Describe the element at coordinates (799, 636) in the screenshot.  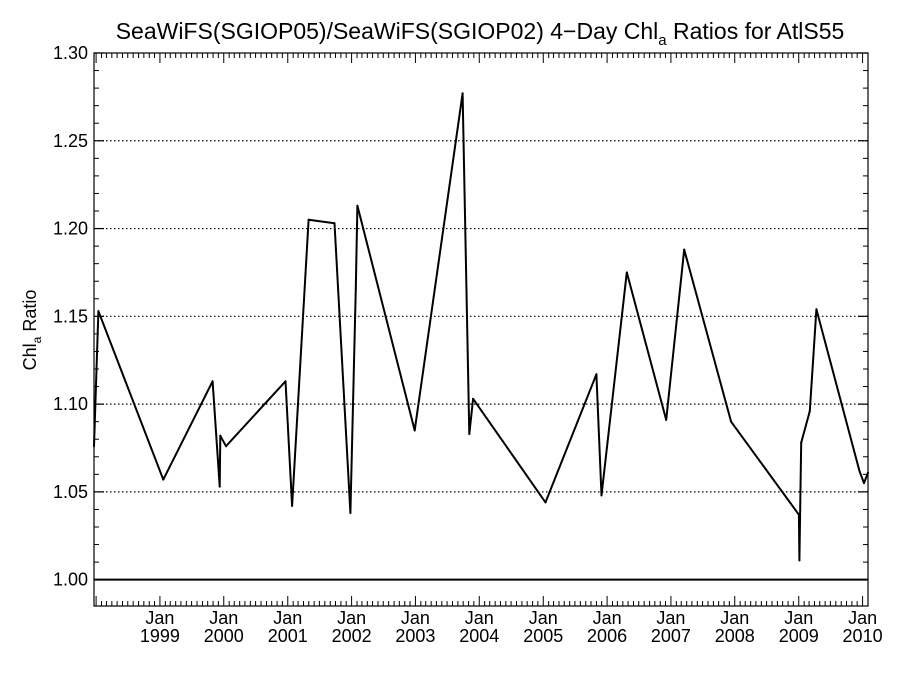
I see `x-tick-label-year: 2009` at that location.